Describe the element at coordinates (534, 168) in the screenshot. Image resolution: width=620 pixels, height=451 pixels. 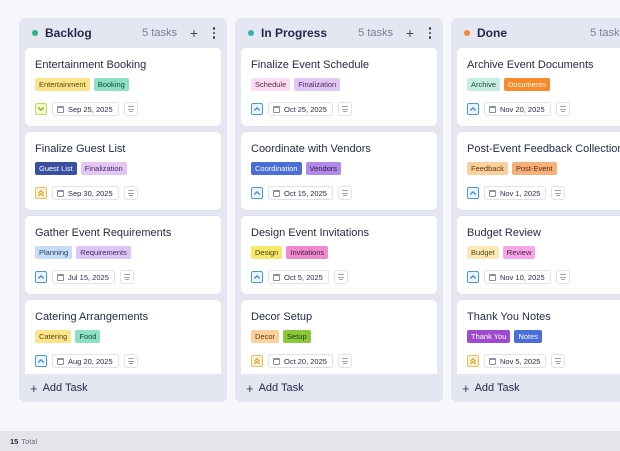
I see `tag-badge: Post-Event` at that location.